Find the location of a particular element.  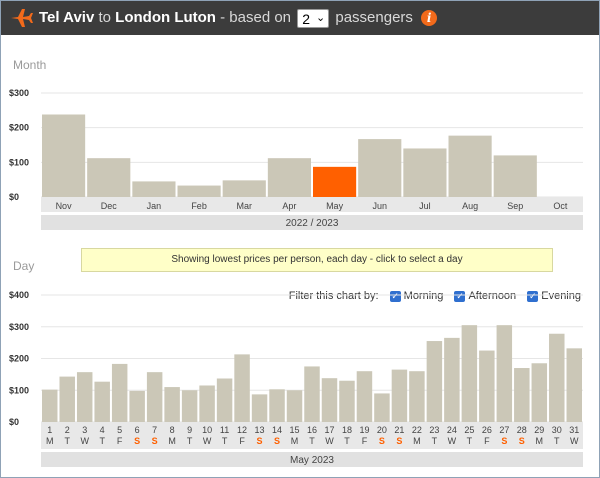

y-tick-label: $400 is located at coordinates (19, 295).